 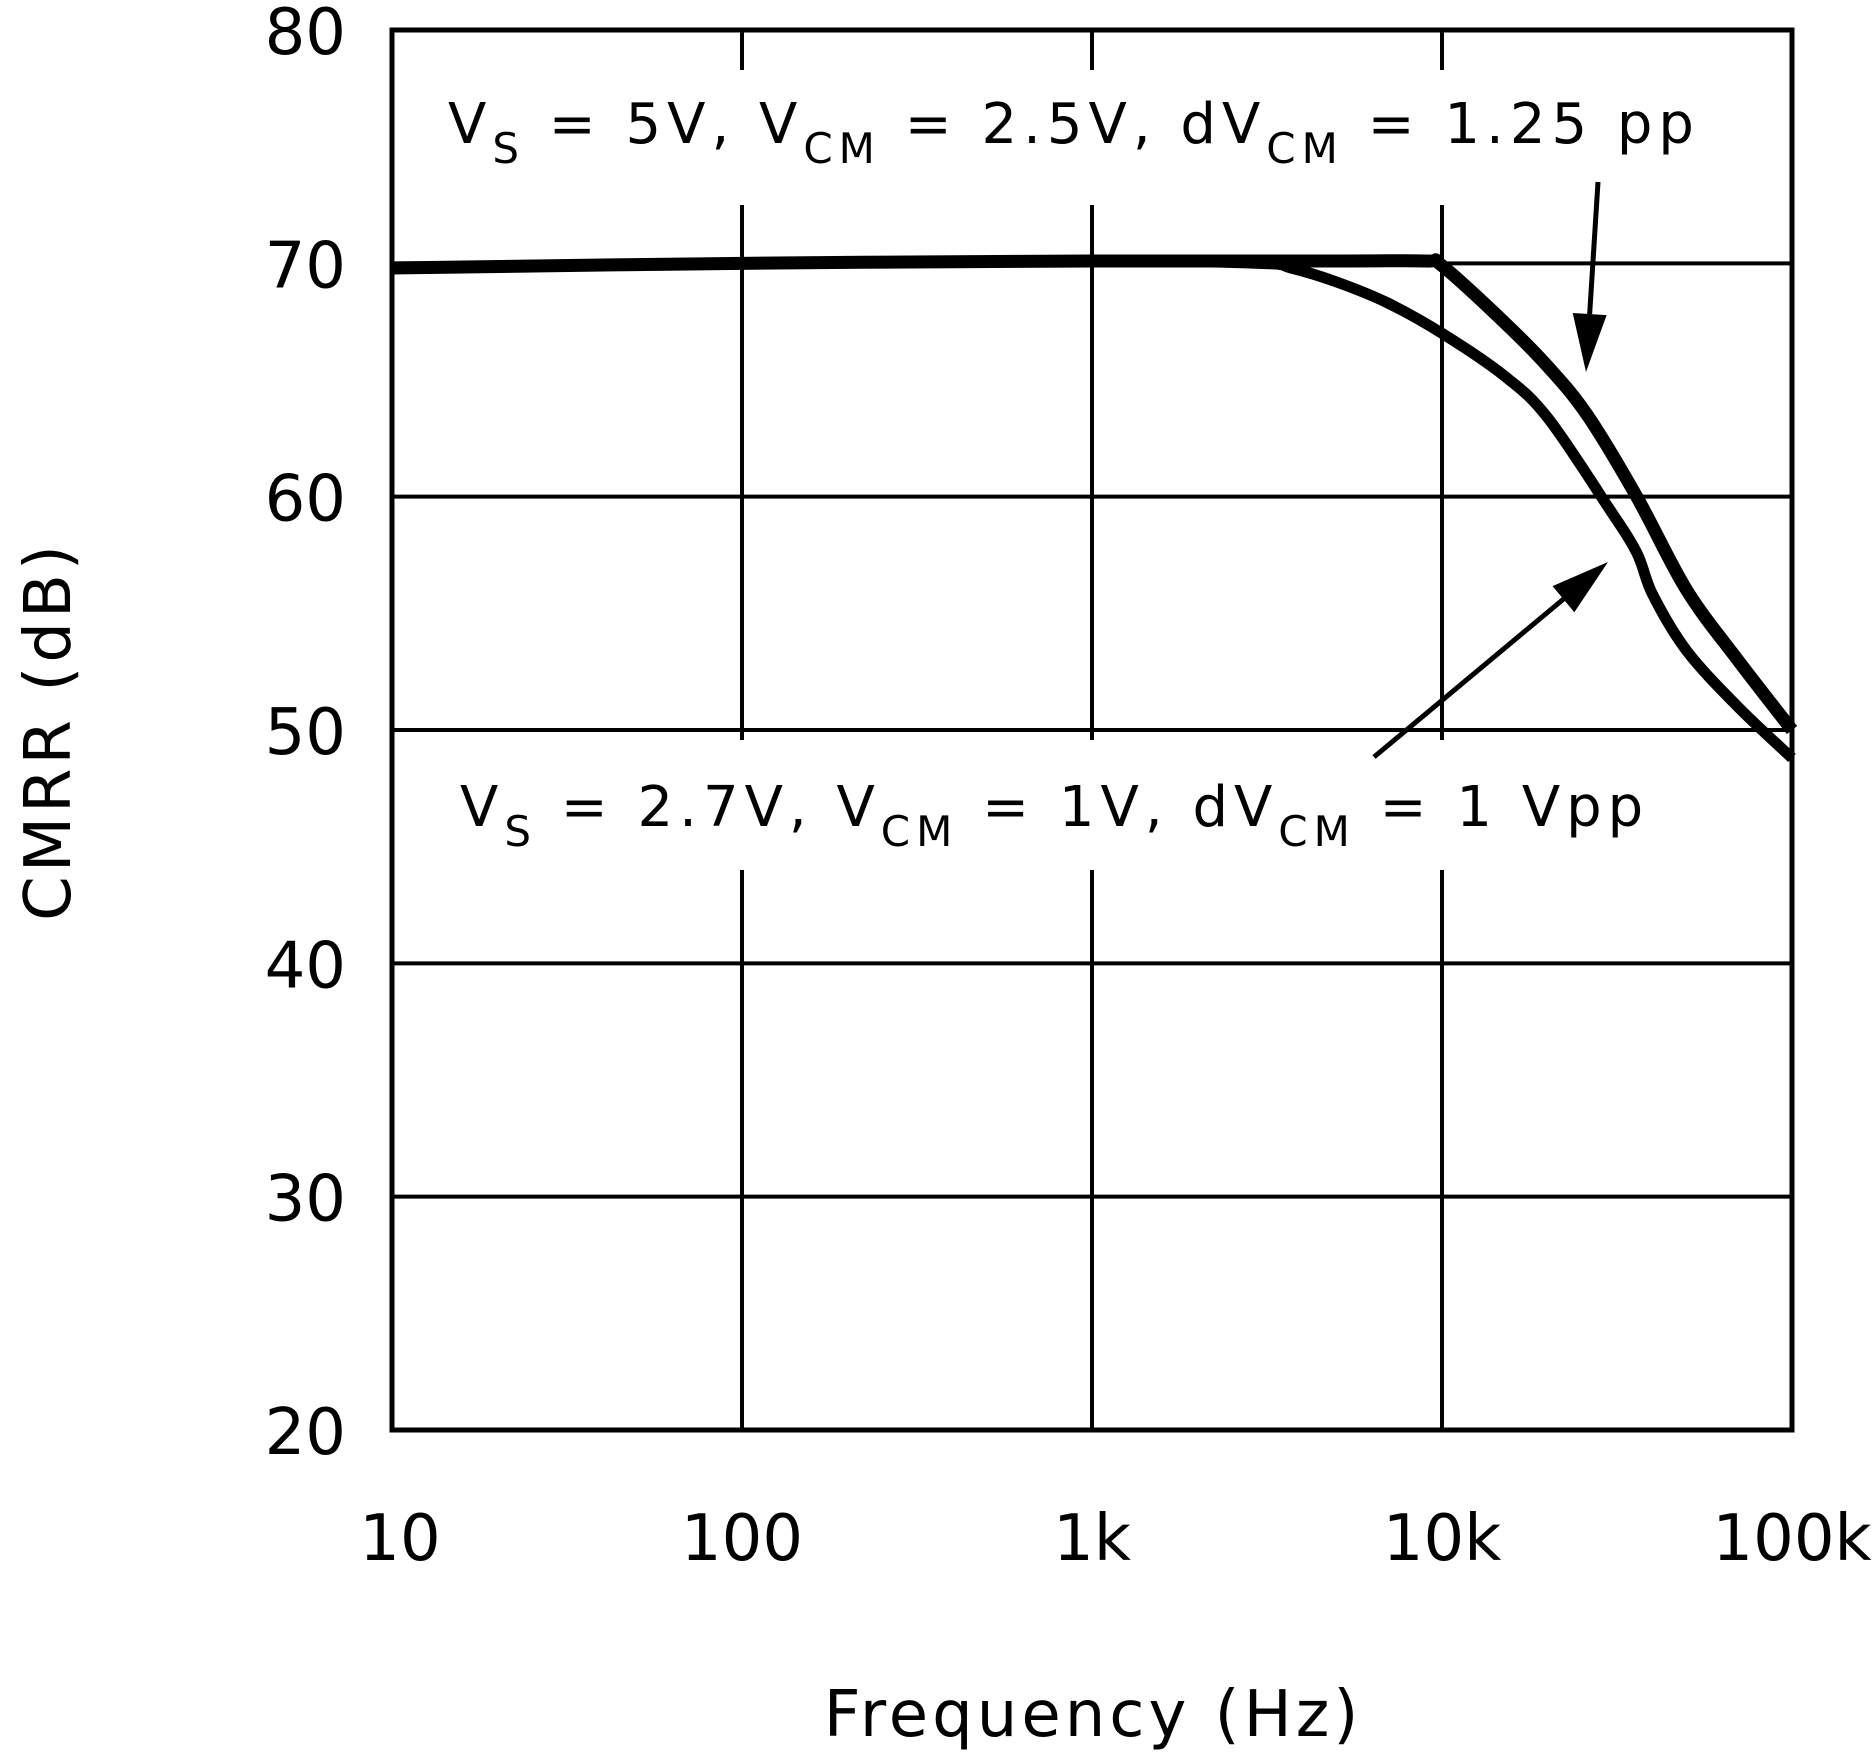 I want to click on y-tick-label: 50, so click(x=305, y=733).